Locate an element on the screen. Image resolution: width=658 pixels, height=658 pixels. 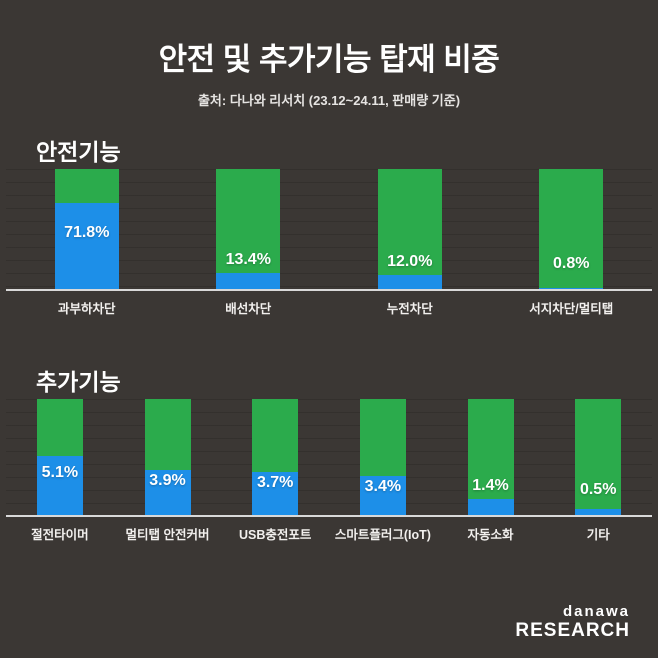
bar: 3.9% is located at coordinates (167, 457).